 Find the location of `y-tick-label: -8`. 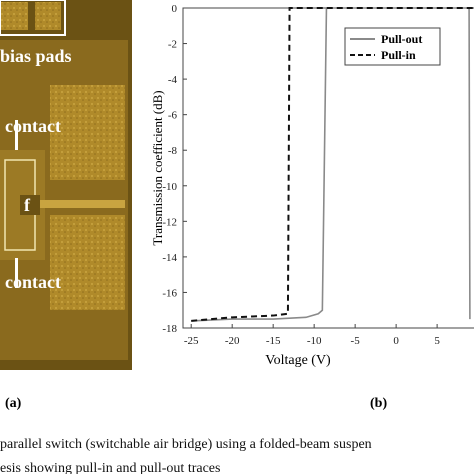

y-tick-label: -8 is located at coordinates (173, 151).